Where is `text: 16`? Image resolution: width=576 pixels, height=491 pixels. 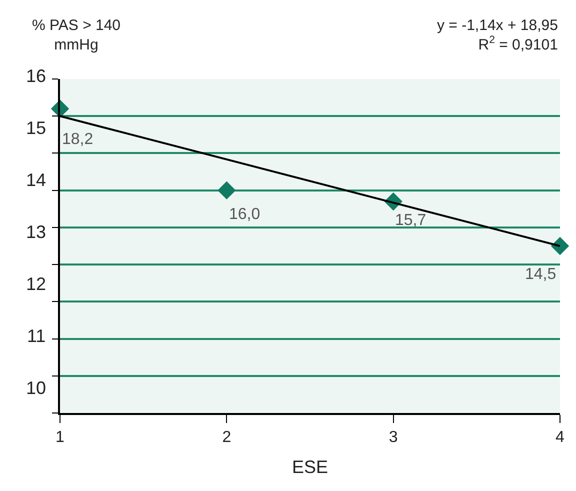 text: 16 is located at coordinates (36, 76).